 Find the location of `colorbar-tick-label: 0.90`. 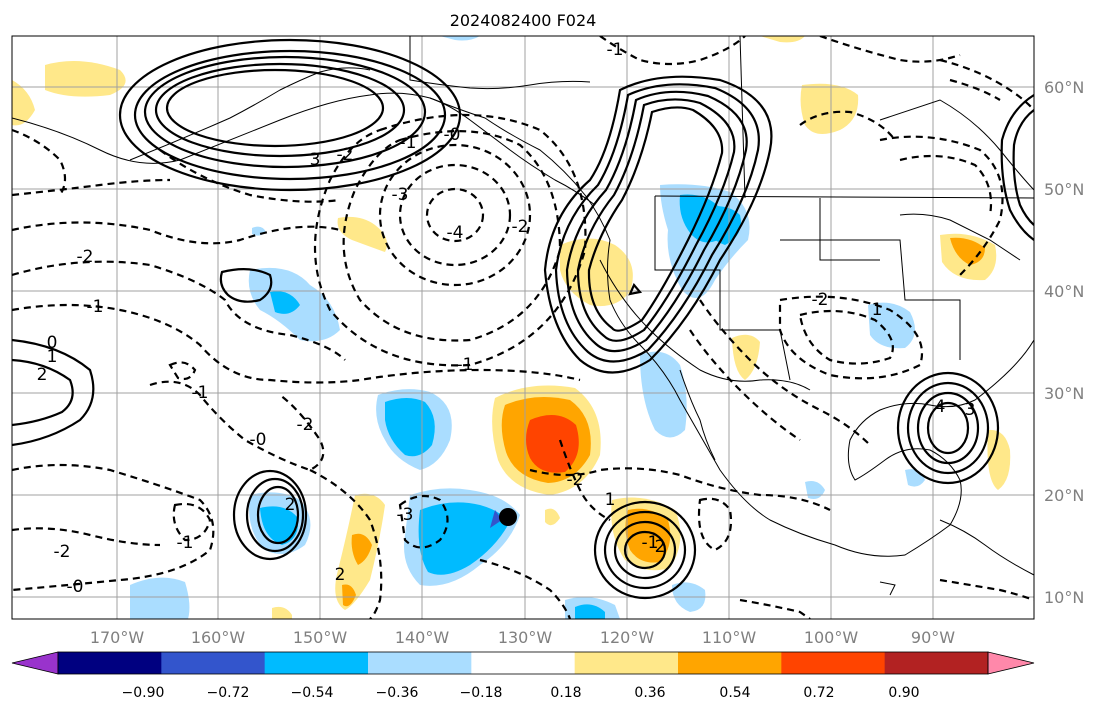

colorbar-tick-label: 0.90 is located at coordinates (903, 693).